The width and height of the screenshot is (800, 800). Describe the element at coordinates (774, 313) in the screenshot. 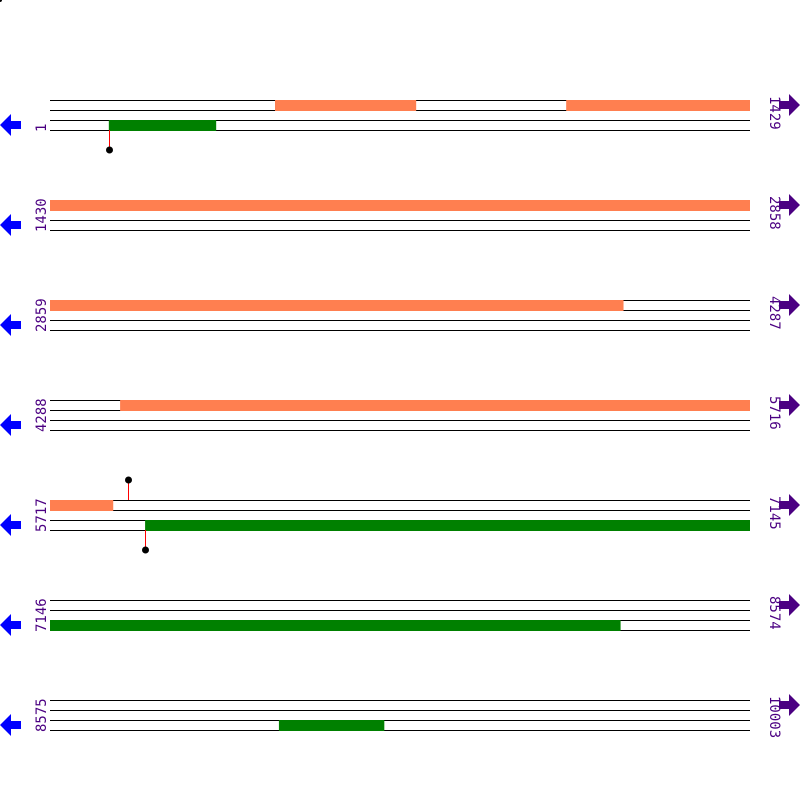

I see `row-end-label: 4287` at that location.